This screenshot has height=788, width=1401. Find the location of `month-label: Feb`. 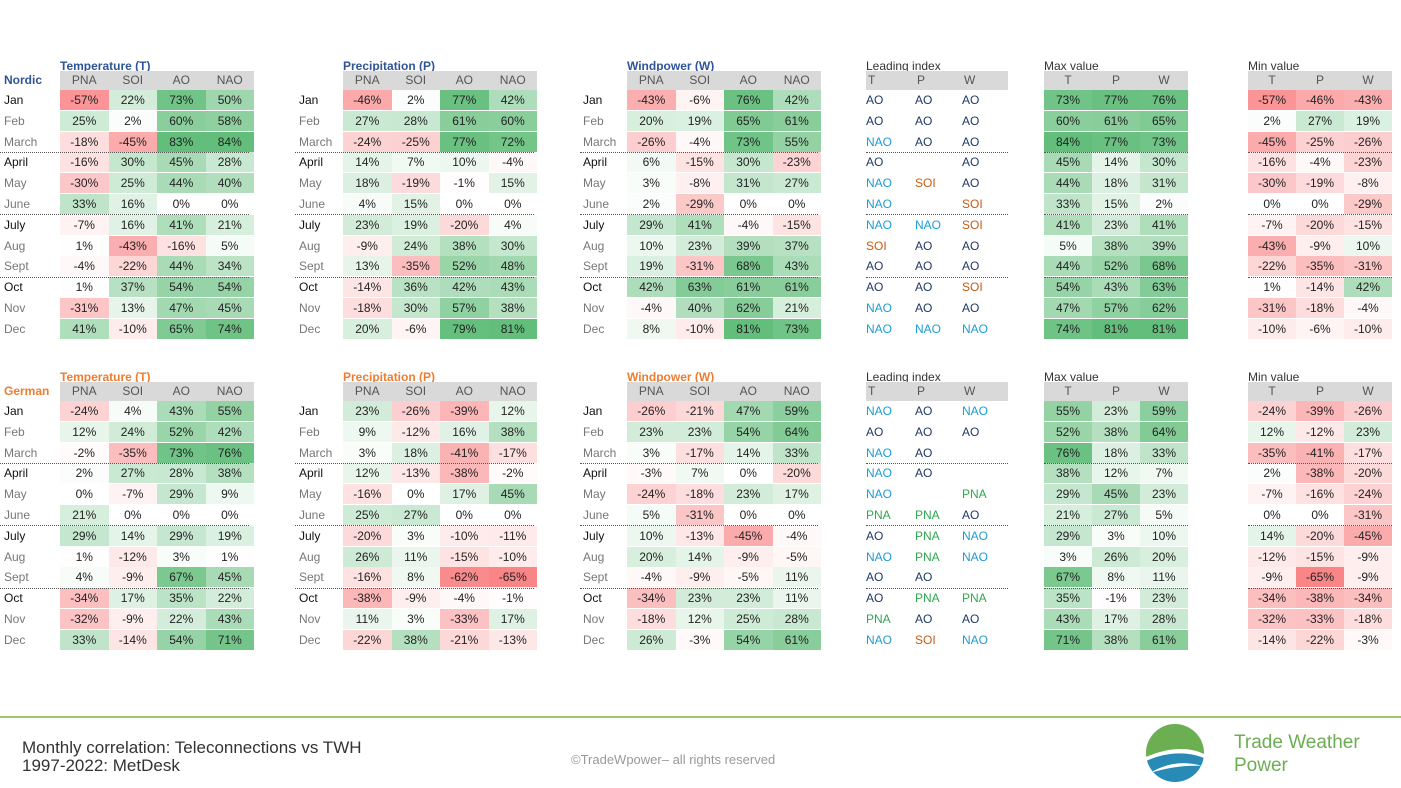

month-label: Feb is located at coordinates (593, 431).